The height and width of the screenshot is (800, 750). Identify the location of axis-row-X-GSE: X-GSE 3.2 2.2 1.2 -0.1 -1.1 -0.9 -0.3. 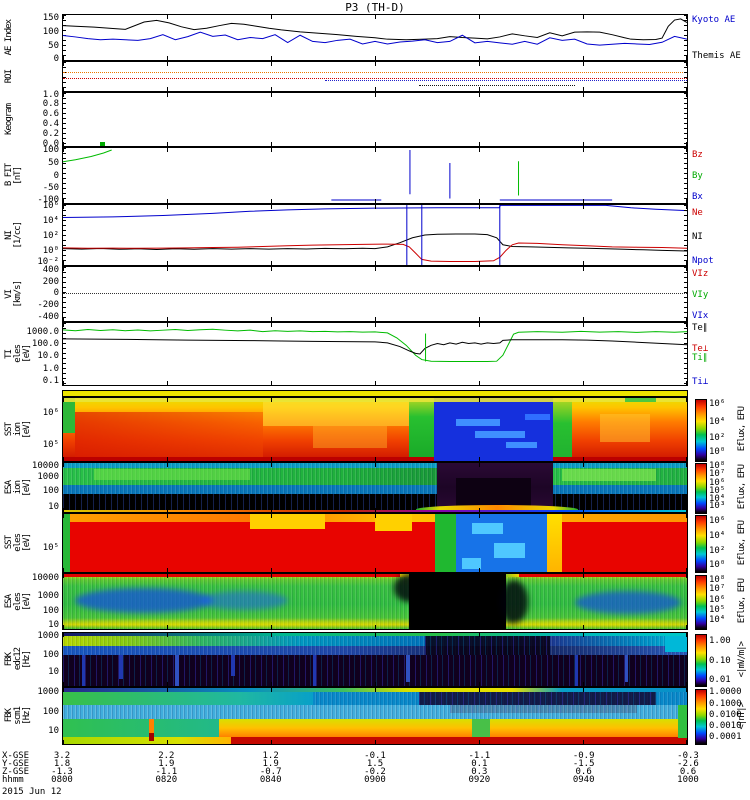
(375, 756).